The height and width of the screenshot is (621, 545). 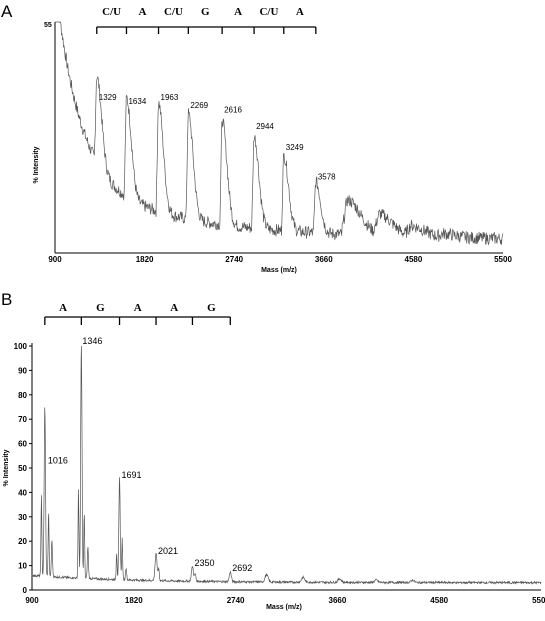 What do you see at coordinates (234, 259) in the screenshot?
I see `panel-a-x-tick-label: 2740` at bounding box center [234, 259].